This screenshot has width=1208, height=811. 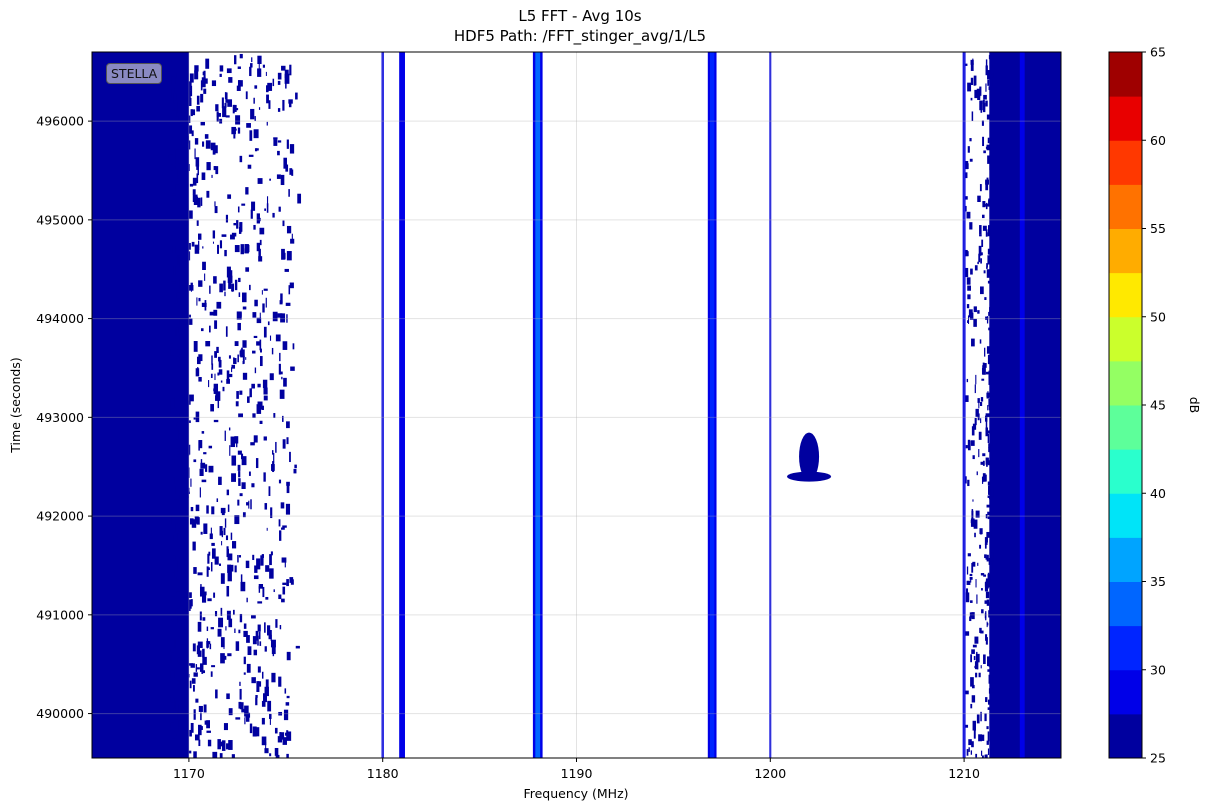 I want to click on spectral-line-core, so click(x=1022, y=405).